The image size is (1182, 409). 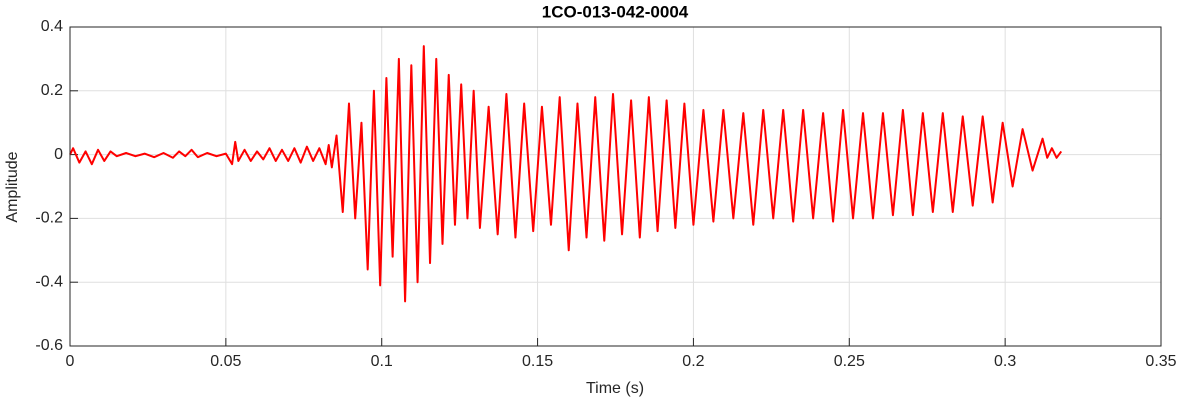 I want to click on y-tick-label: 0, so click(x=58, y=154).